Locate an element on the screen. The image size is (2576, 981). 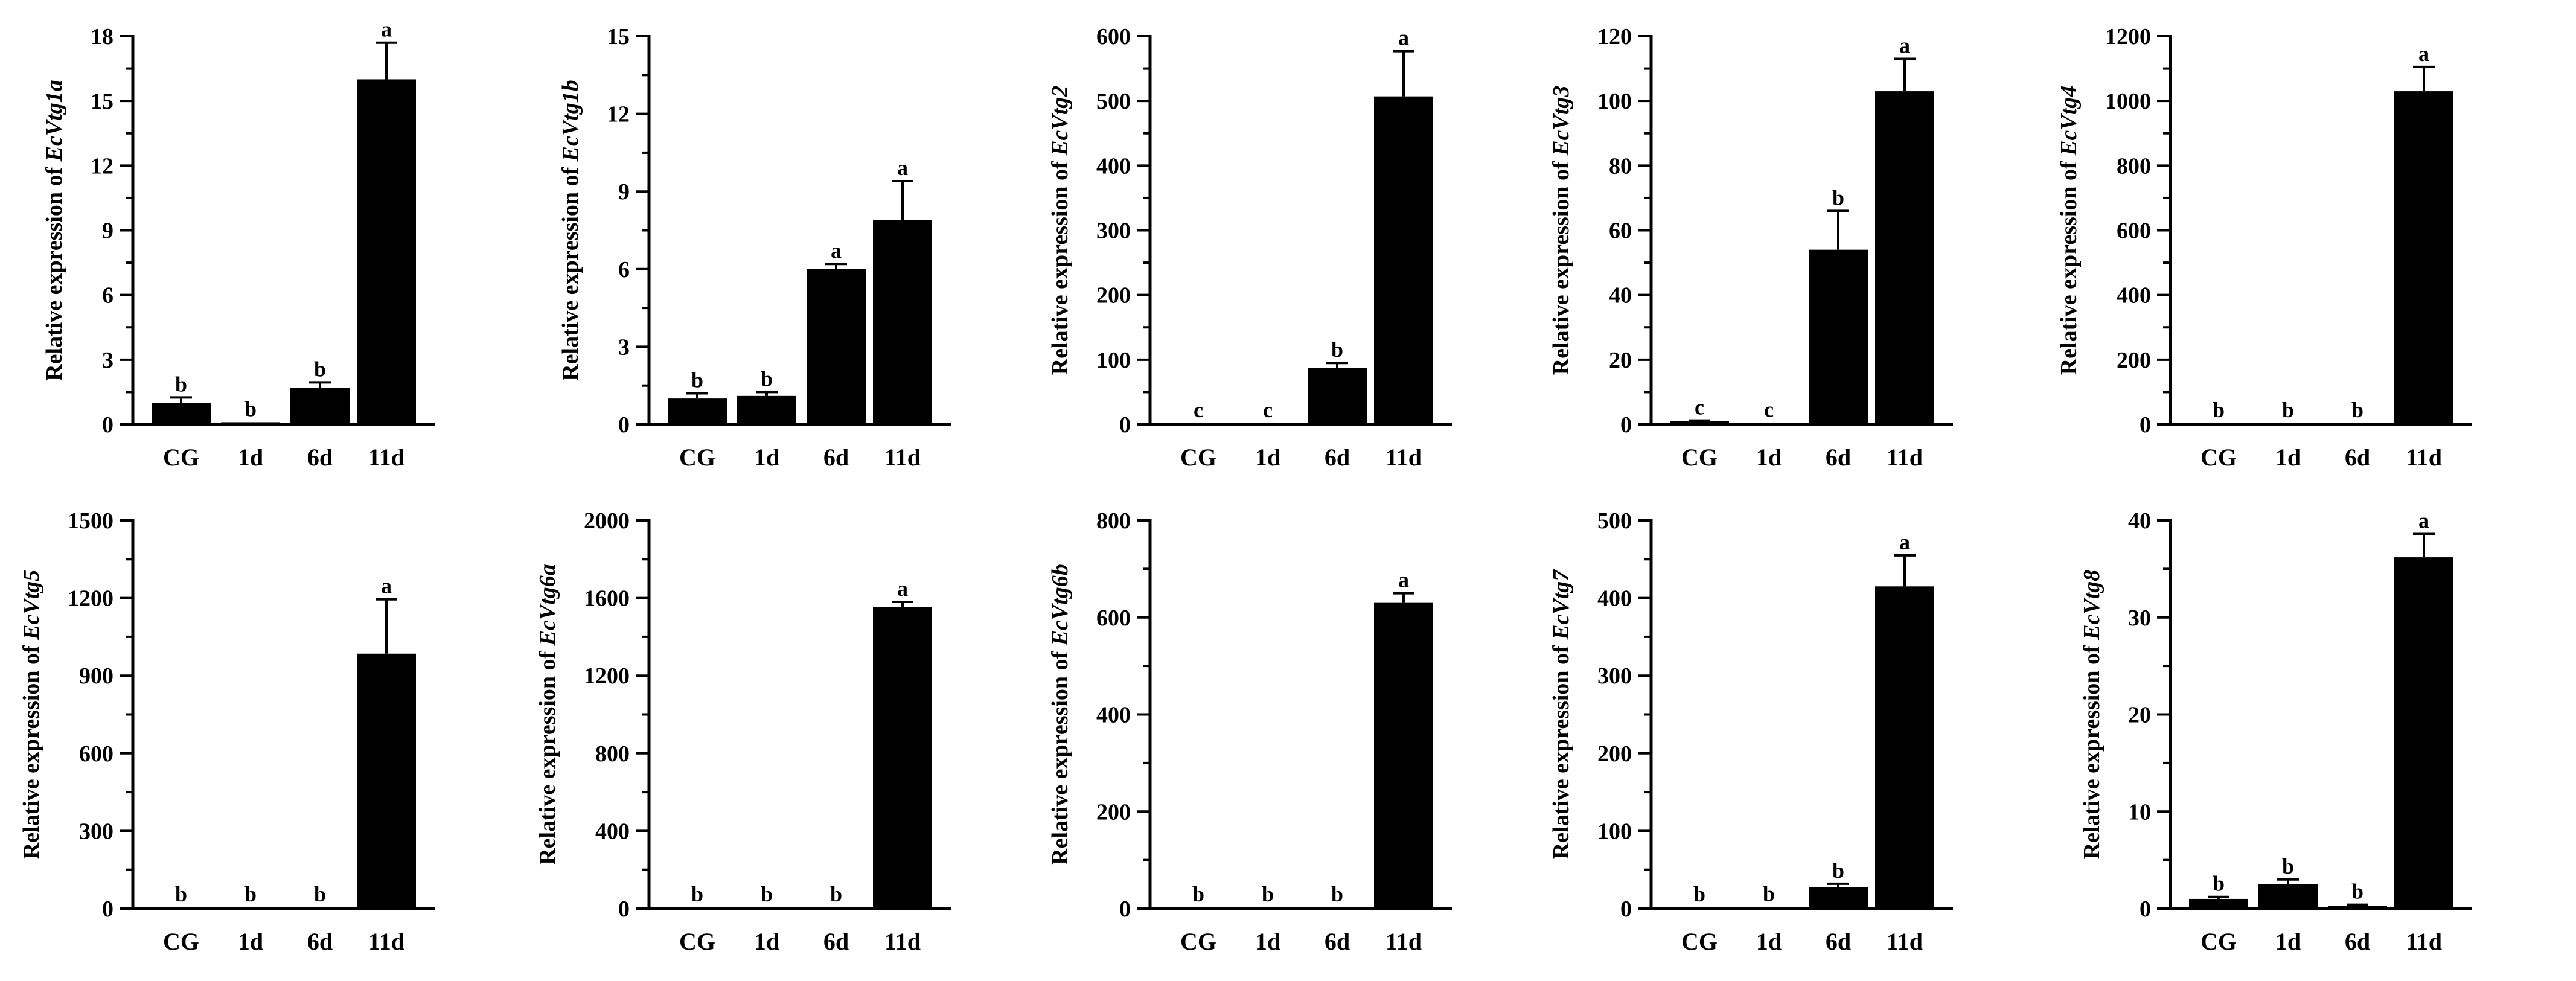
y-tick-label: 900 is located at coordinates (96, 676).